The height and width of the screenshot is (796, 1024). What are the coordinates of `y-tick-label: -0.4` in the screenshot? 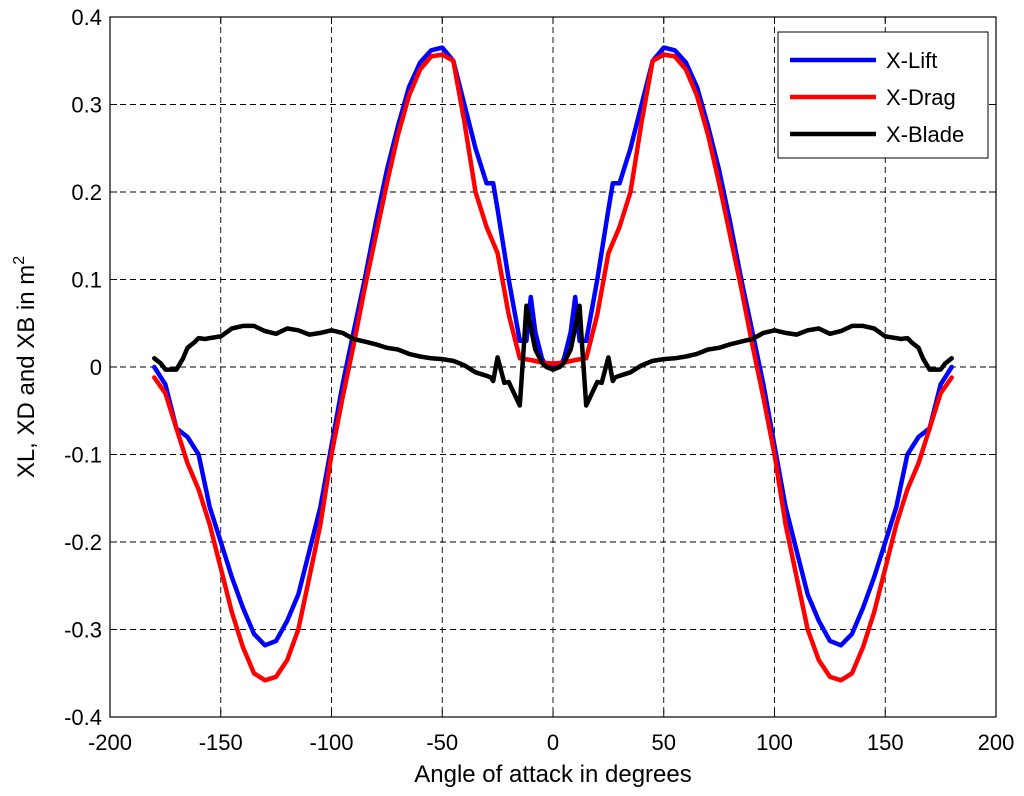 It's located at (83, 717).